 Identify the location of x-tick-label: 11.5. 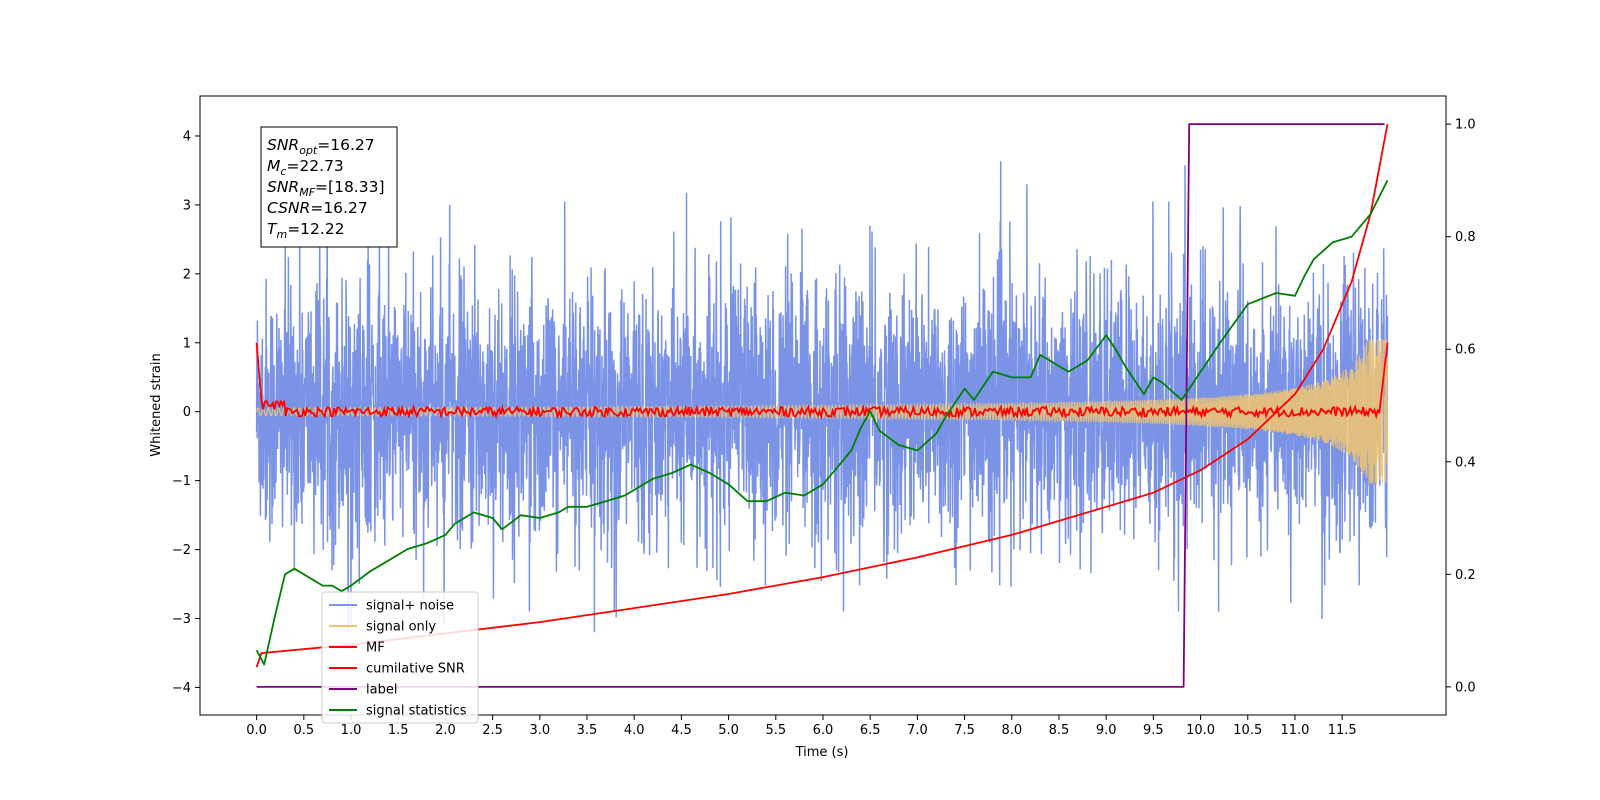
(1342, 730).